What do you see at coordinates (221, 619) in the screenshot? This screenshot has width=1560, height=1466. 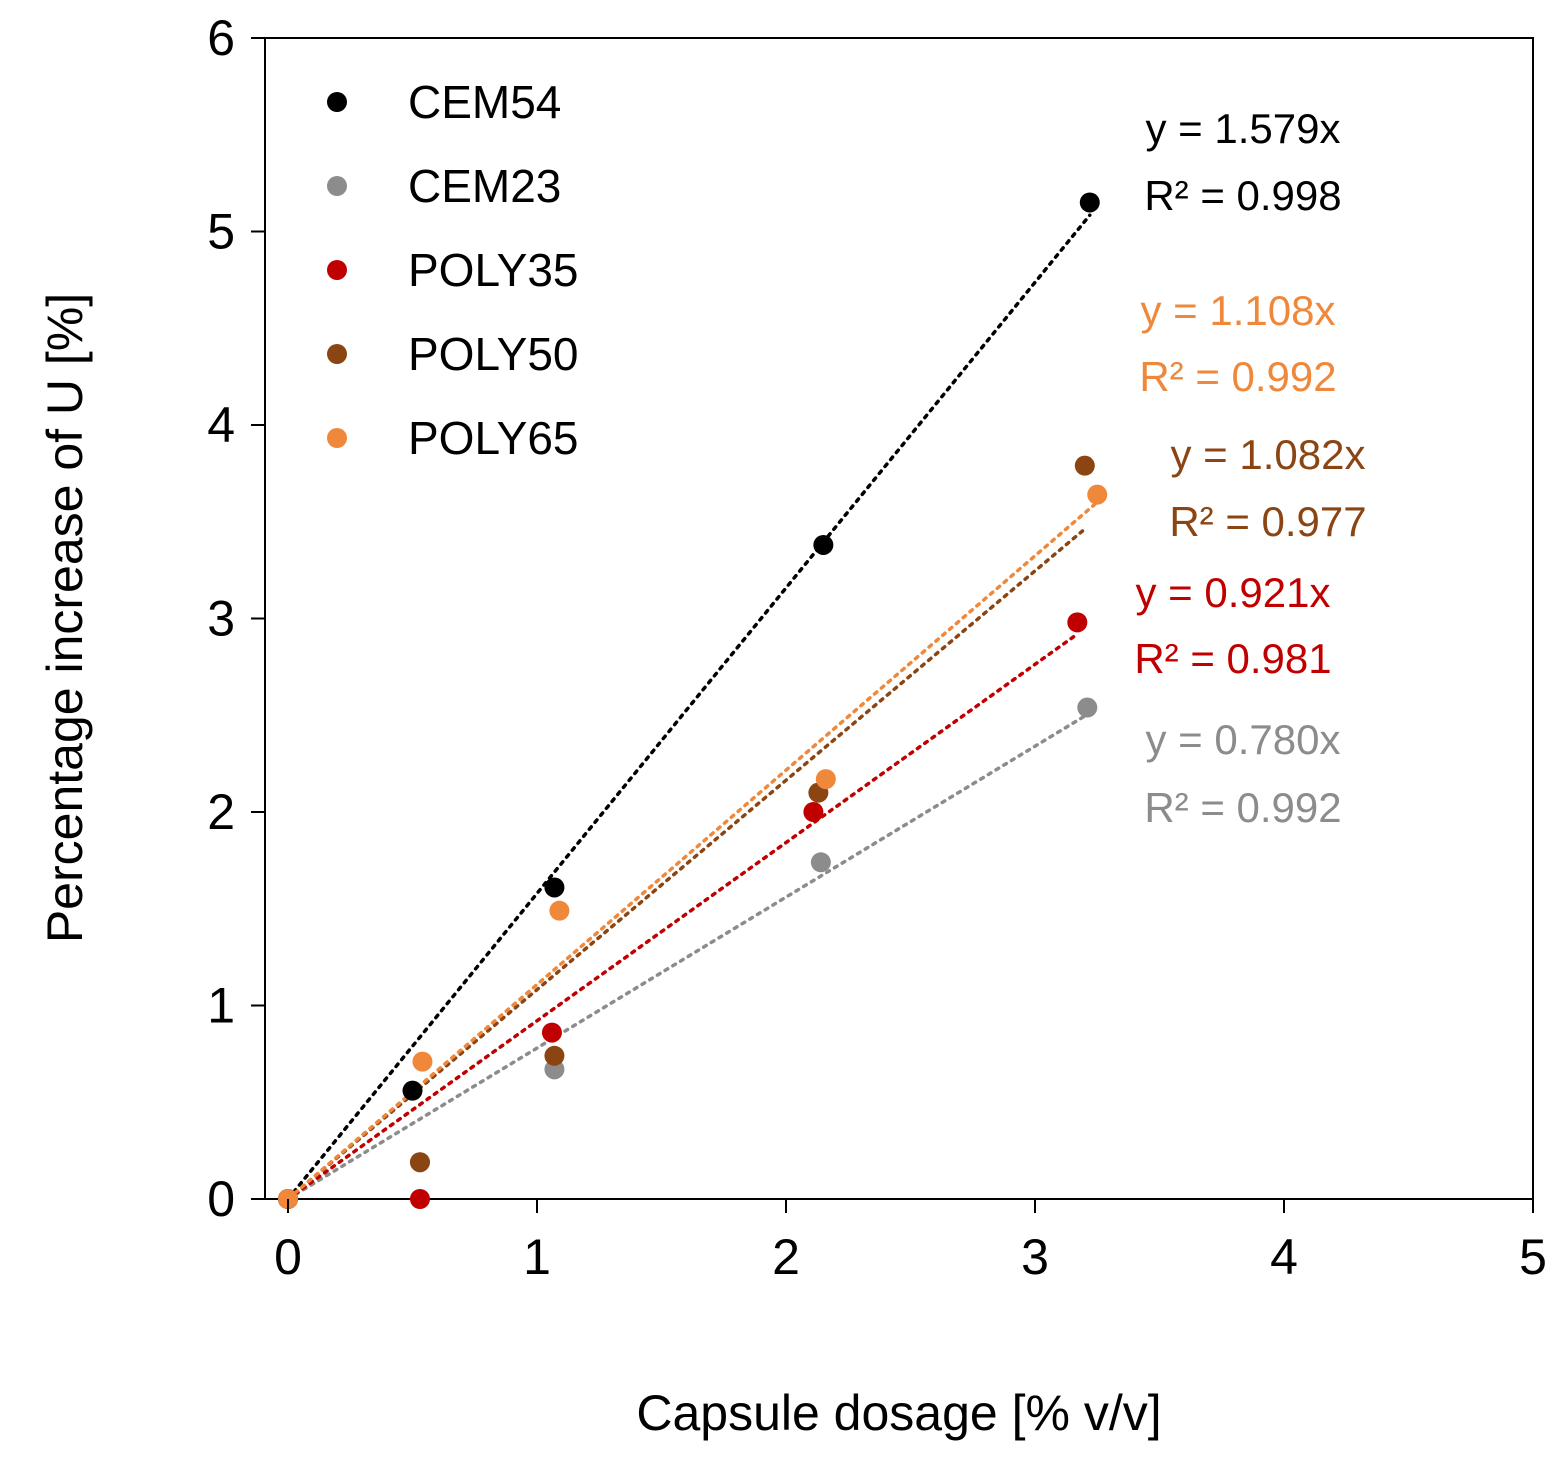 I see `y-tick-label: 3` at bounding box center [221, 619].